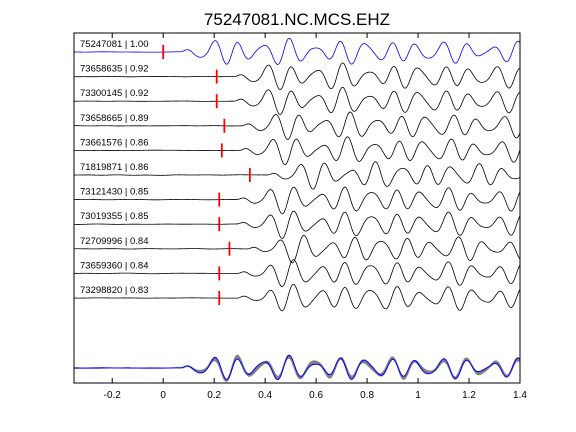  I want to click on trace-label-73121430: 73121430 | 0.85, so click(114, 192).